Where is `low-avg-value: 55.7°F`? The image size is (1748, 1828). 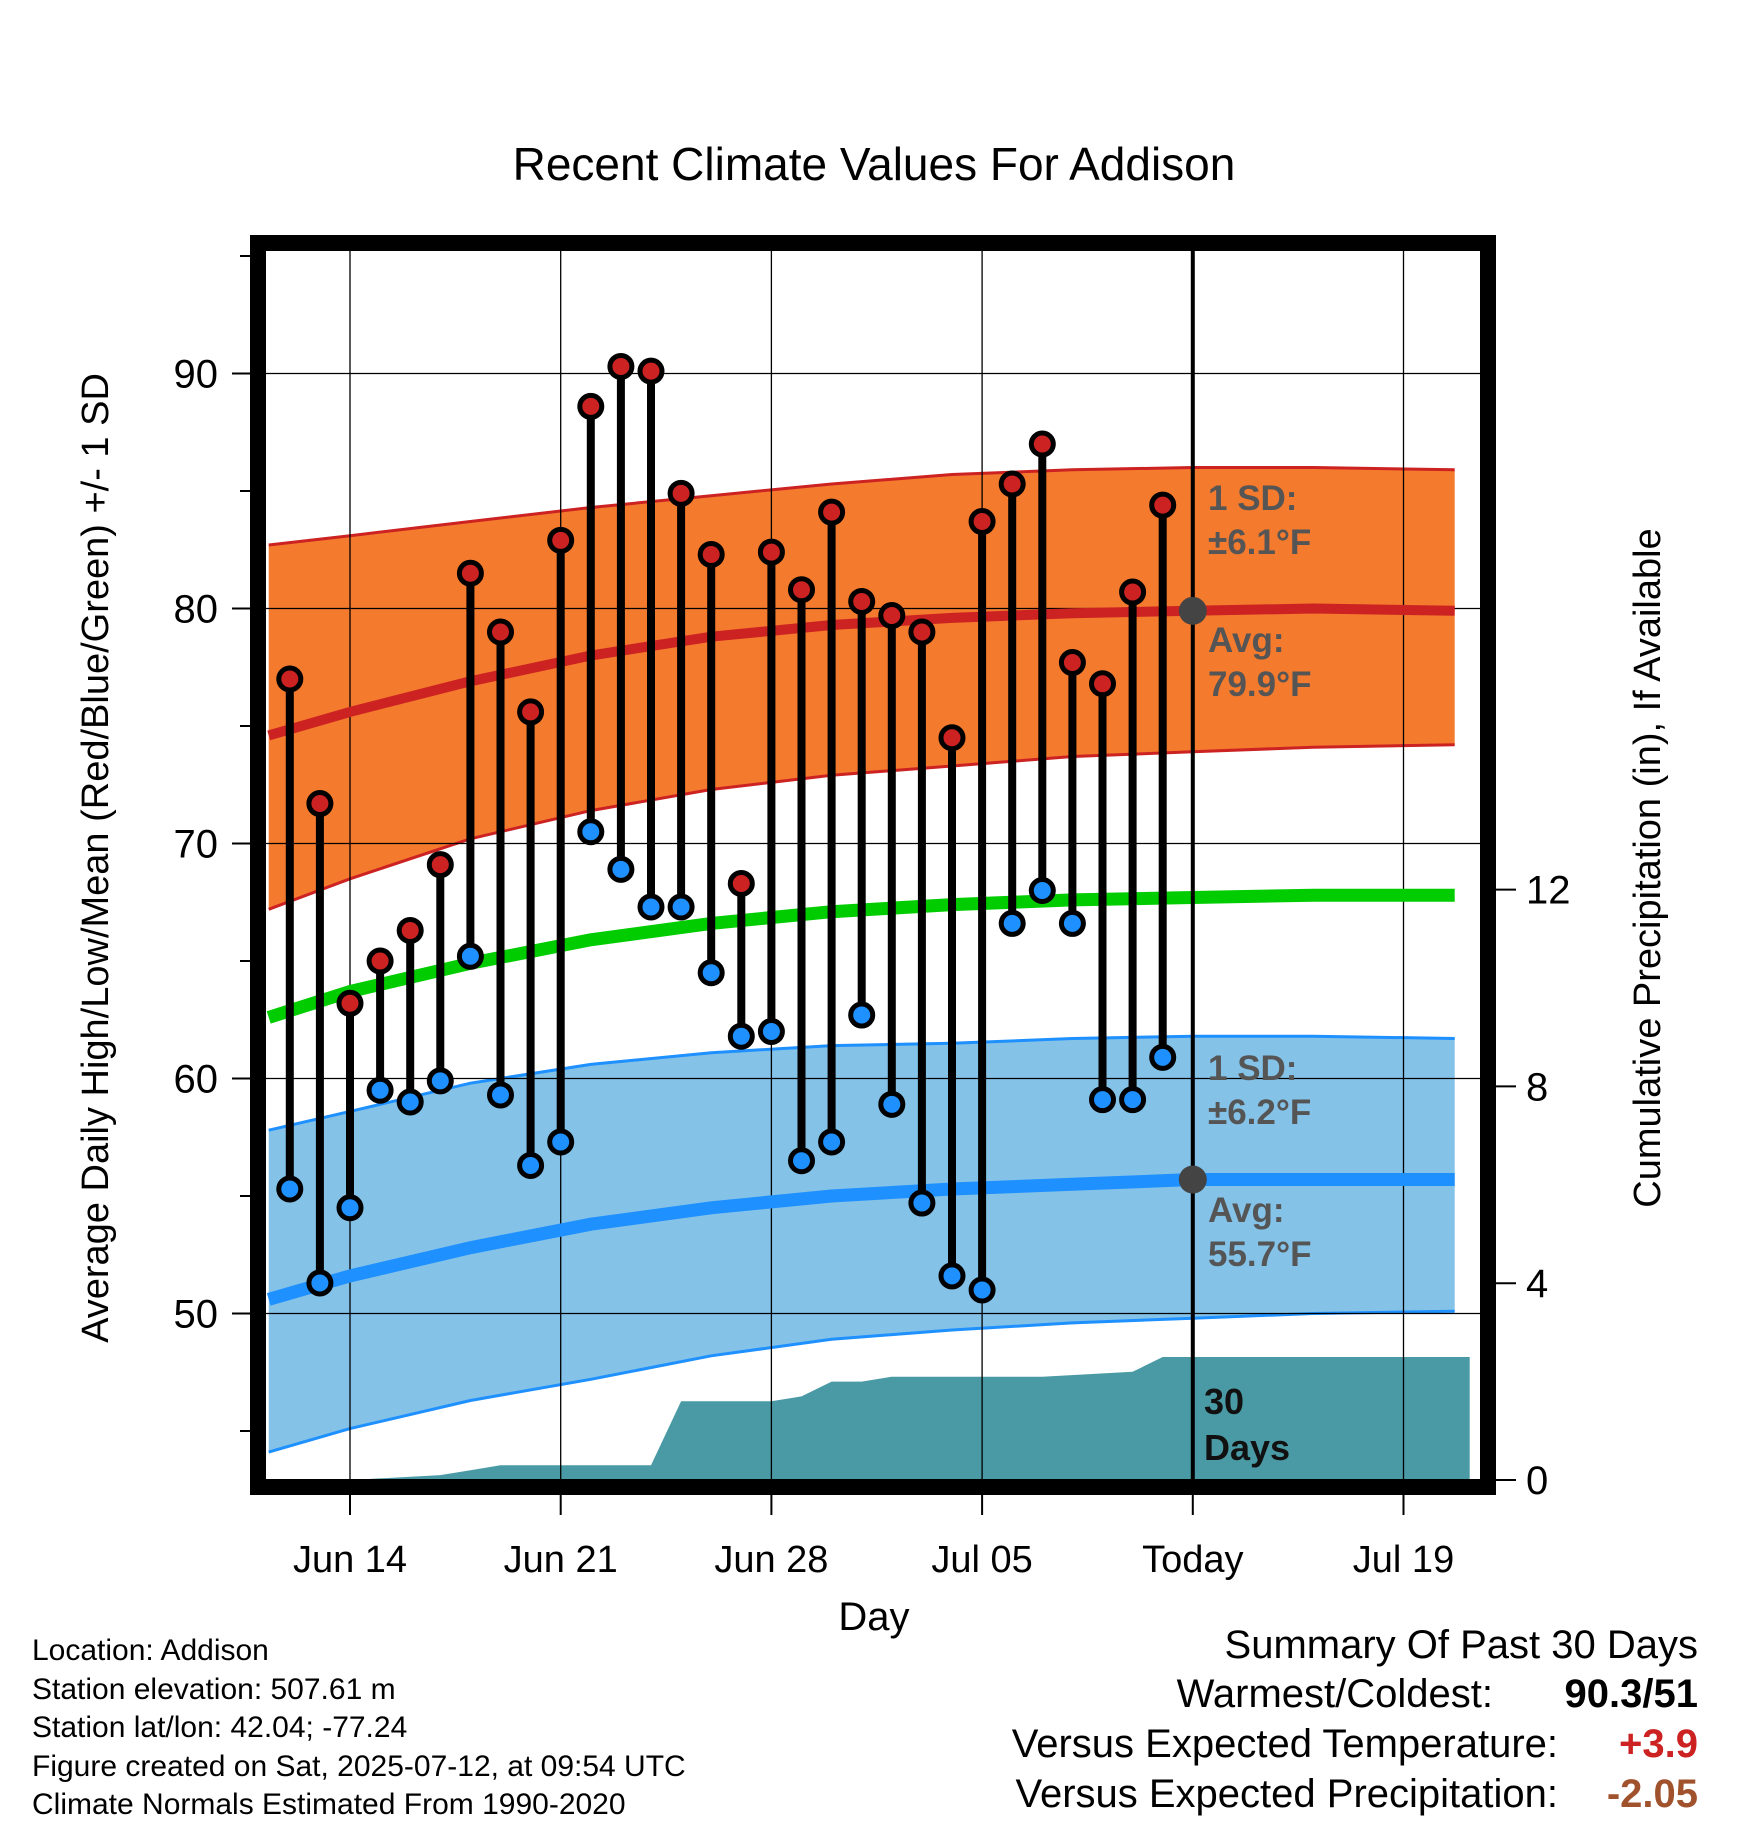
low-avg-value: 55.7°F is located at coordinates (1260, 1254).